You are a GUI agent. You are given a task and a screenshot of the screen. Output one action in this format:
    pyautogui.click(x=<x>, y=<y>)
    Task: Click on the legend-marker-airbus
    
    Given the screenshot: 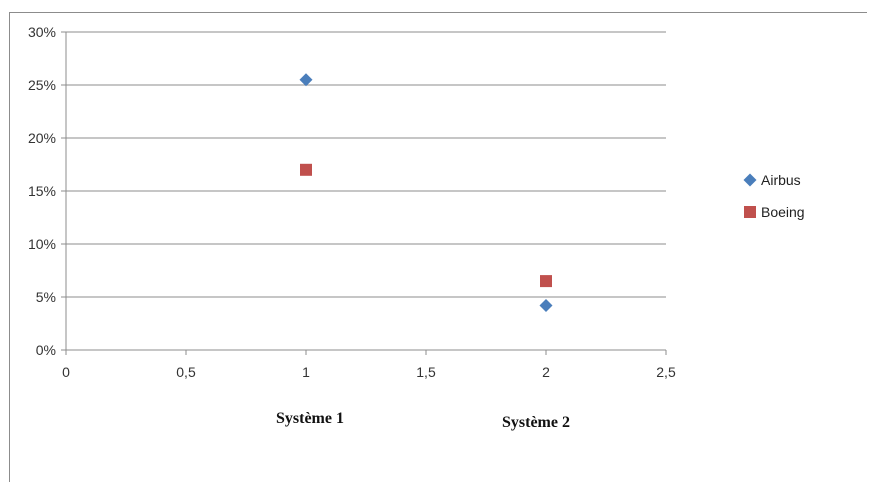 What is the action you would take?
    pyautogui.click(x=750, y=180)
    